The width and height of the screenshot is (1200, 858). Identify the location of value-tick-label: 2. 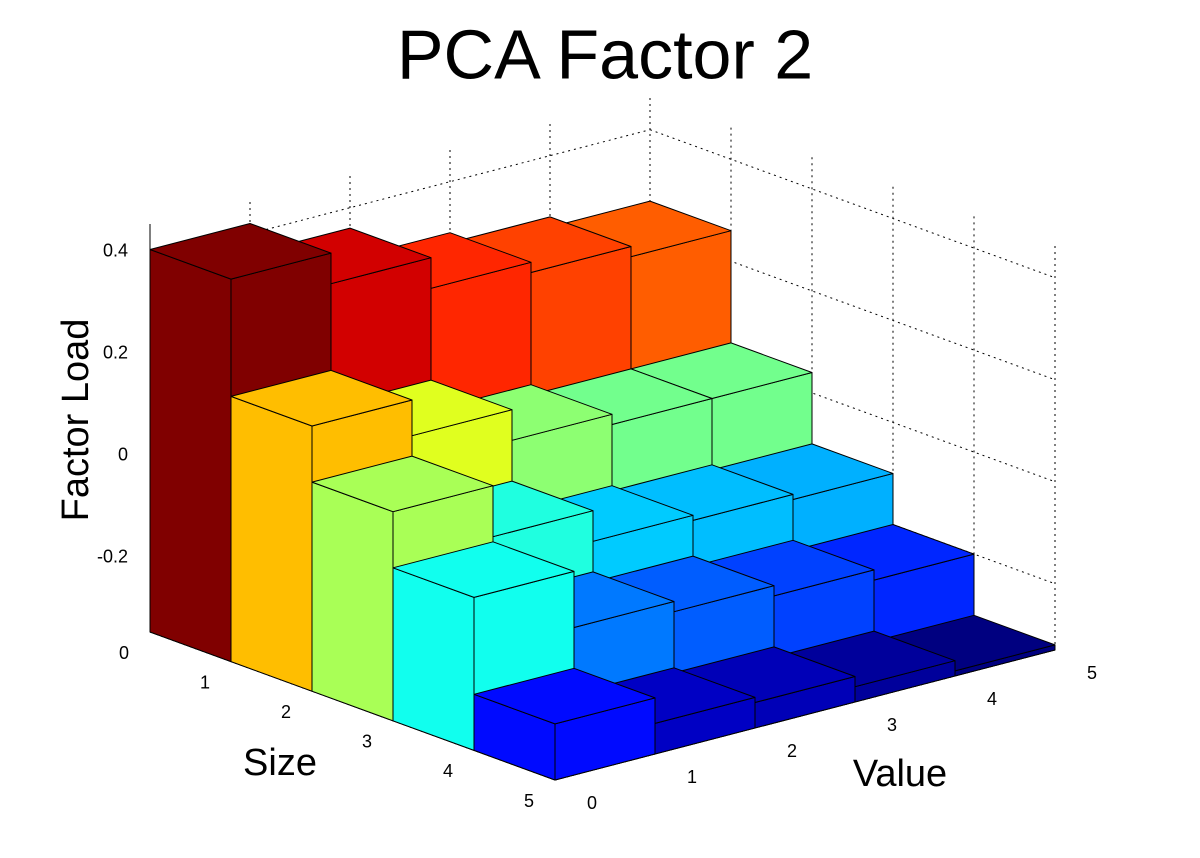
(792, 751).